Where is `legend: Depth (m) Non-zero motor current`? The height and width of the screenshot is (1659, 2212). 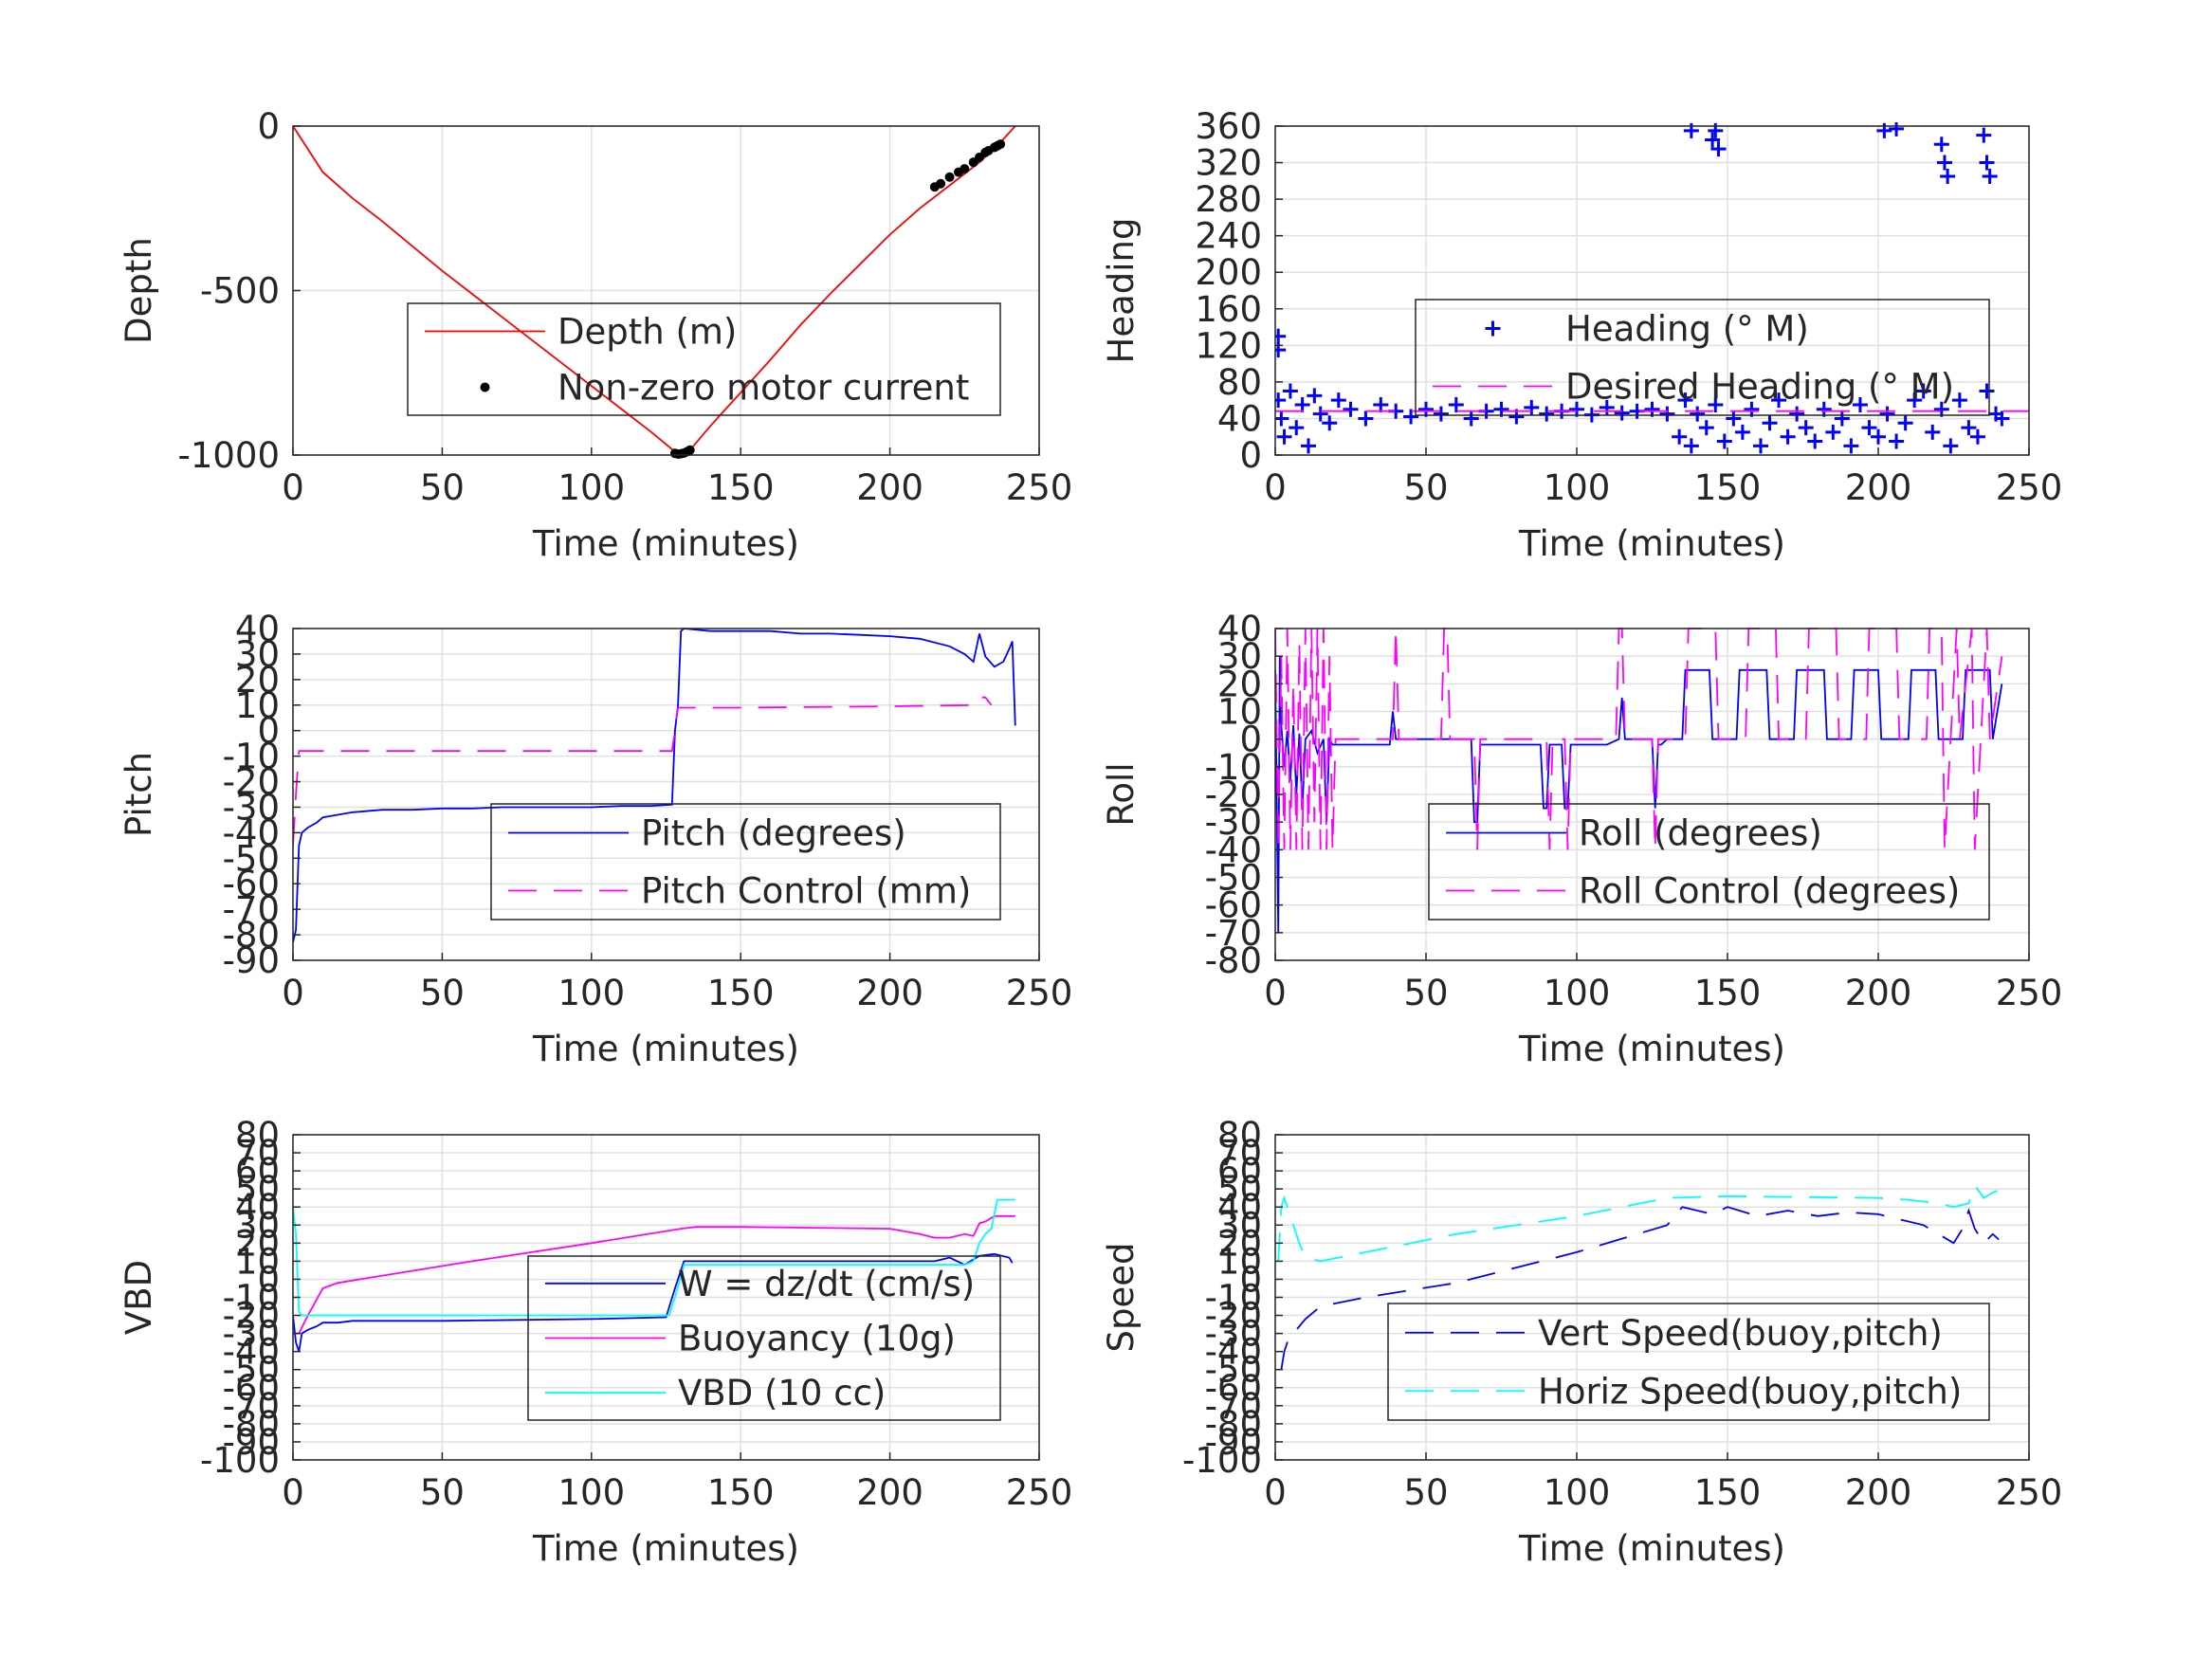 legend: Depth (m) Non-zero motor current is located at coordinates (704, 359).